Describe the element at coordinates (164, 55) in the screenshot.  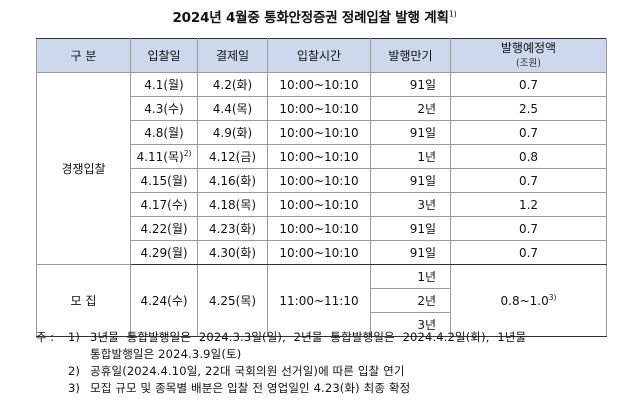
I see `header-bid-date: 입찰일` at that location.